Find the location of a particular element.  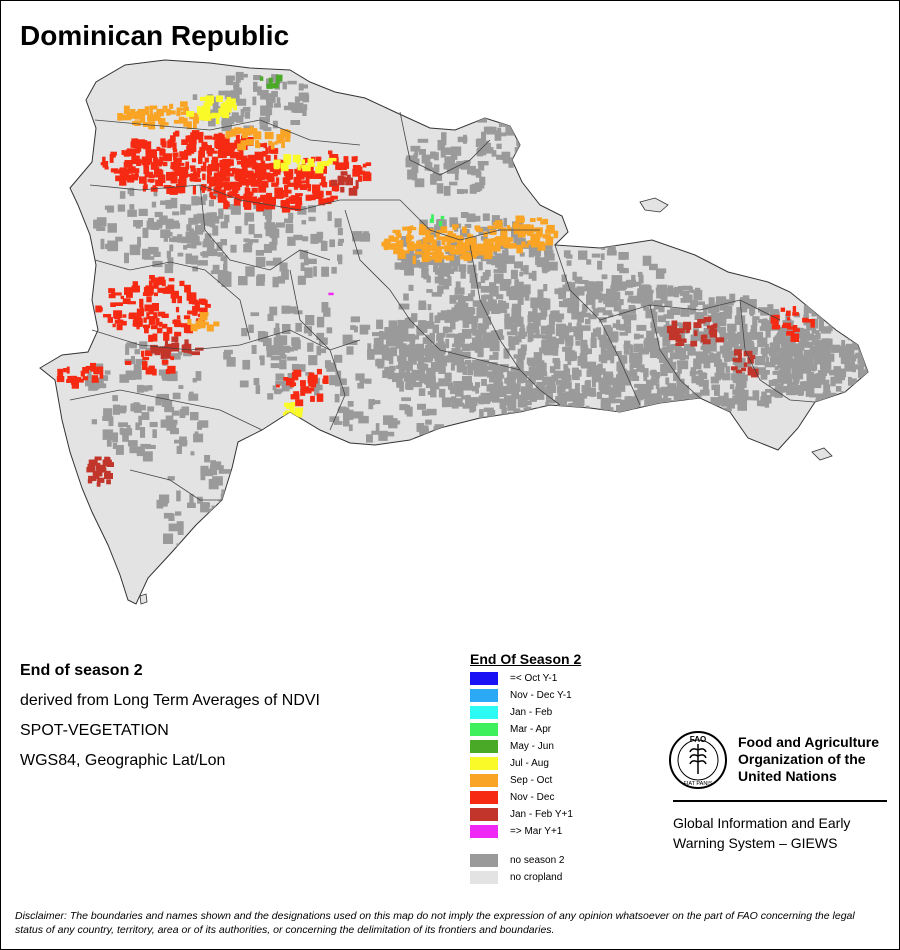

legend-item: Jan - Feb is located at coordinates (550, 712).